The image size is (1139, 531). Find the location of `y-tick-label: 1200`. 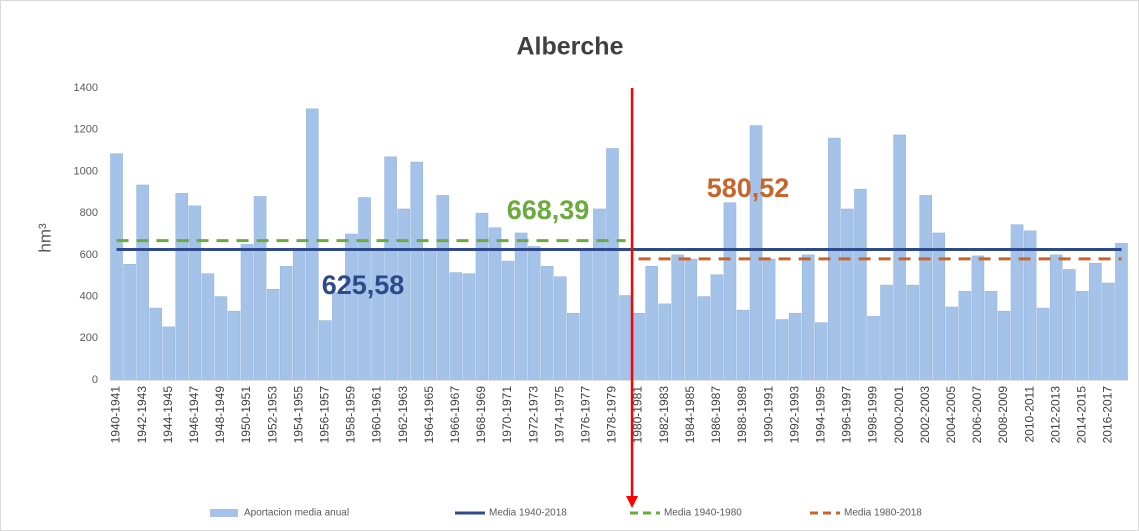

y-tick-label: 1200 is located at coordinates (86, 130).